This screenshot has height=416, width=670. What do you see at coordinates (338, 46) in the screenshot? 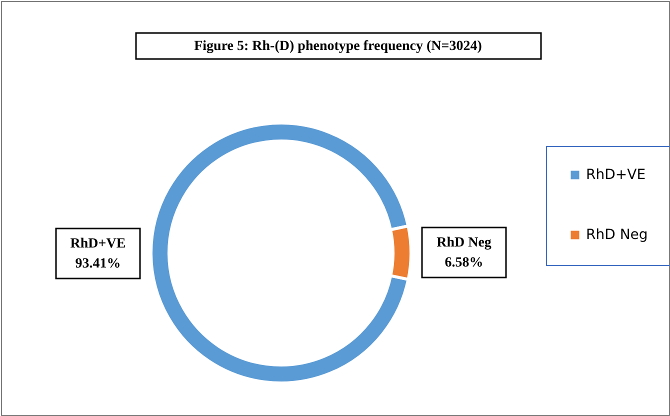
I see `chart-title: Figure 5: Rh-(D) phenotype frequency (N=3024)` at bounding box center [338, 46].